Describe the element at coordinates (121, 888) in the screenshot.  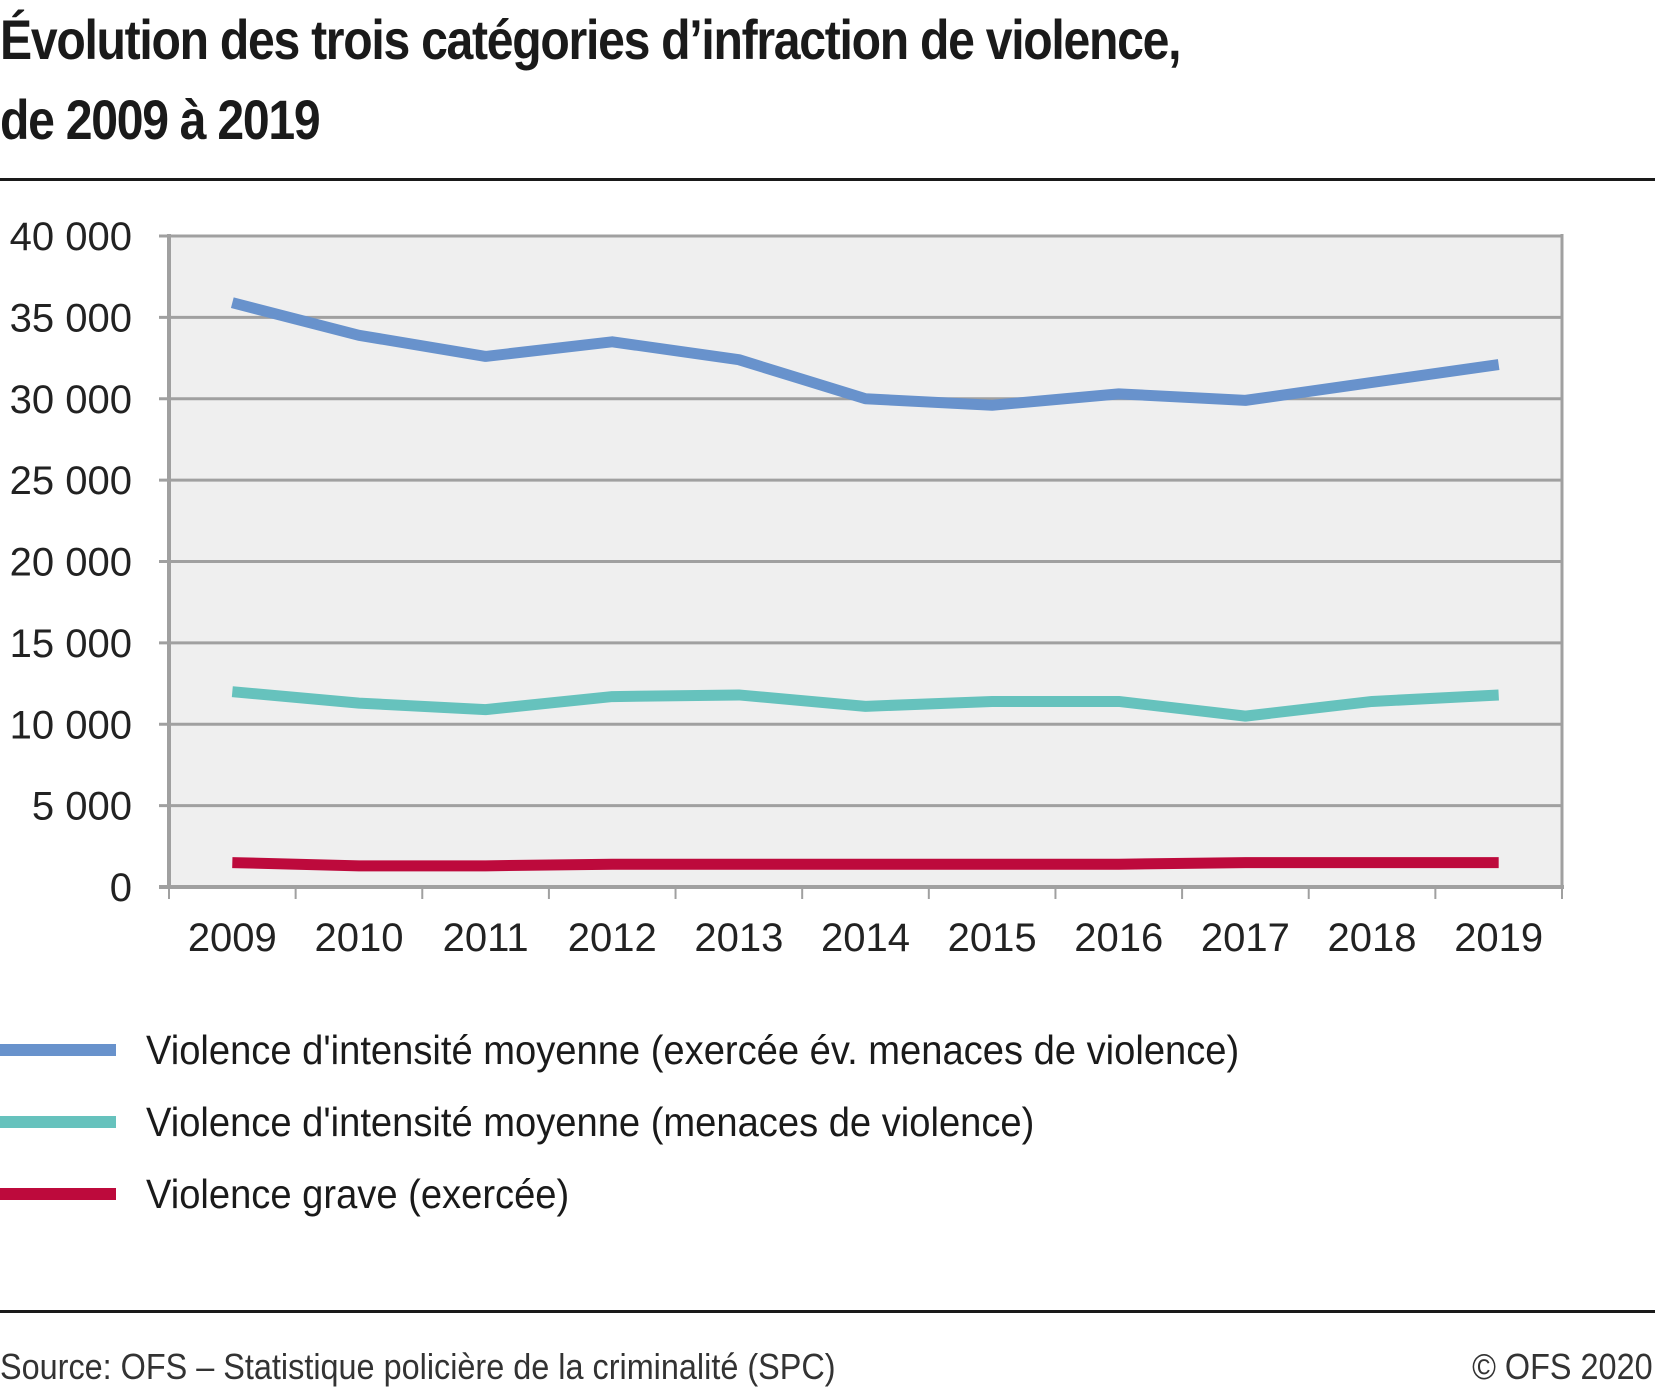
I see `y-tick-label: 0` at that location.